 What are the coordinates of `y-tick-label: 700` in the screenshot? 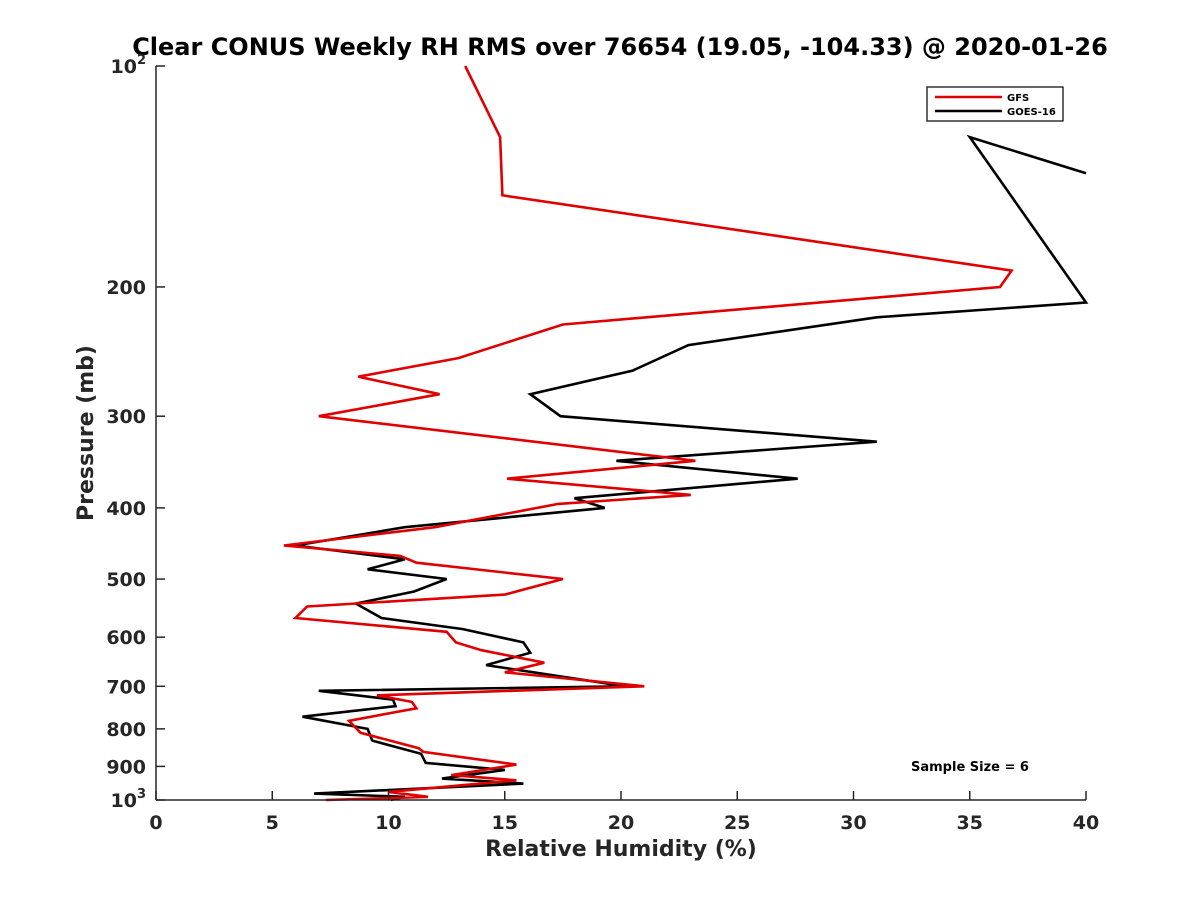 It's located at (126, 687).